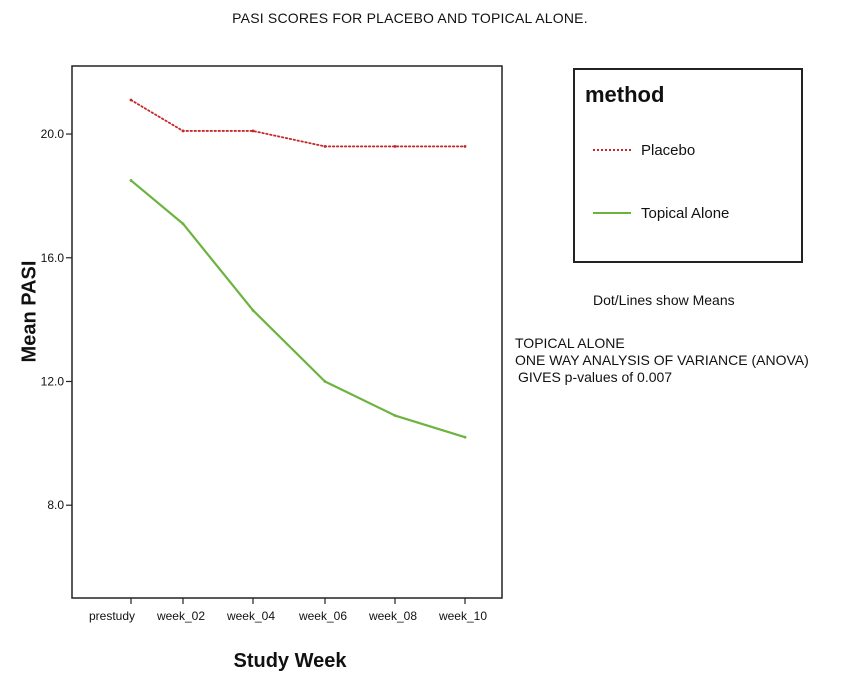 The width and height of the screenshot is (851, 677). What do you see at coordinates (29, 311) in the screenshot?
I see `y-axis-title: Mean PASI` at bounding box center [29, 311].